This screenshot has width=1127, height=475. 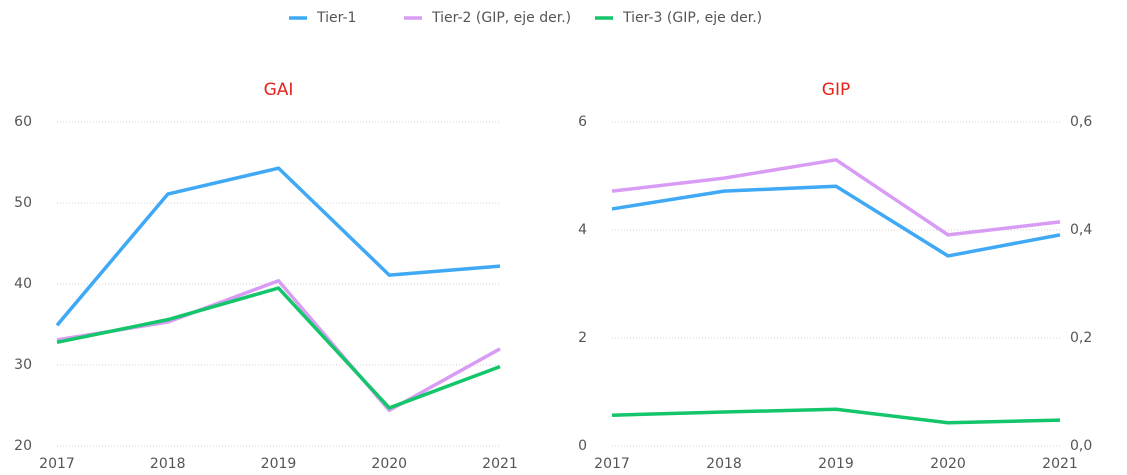 I want to click on legend-label: Tier-3 (GIP, eje der.), so click(x=692, y=18).